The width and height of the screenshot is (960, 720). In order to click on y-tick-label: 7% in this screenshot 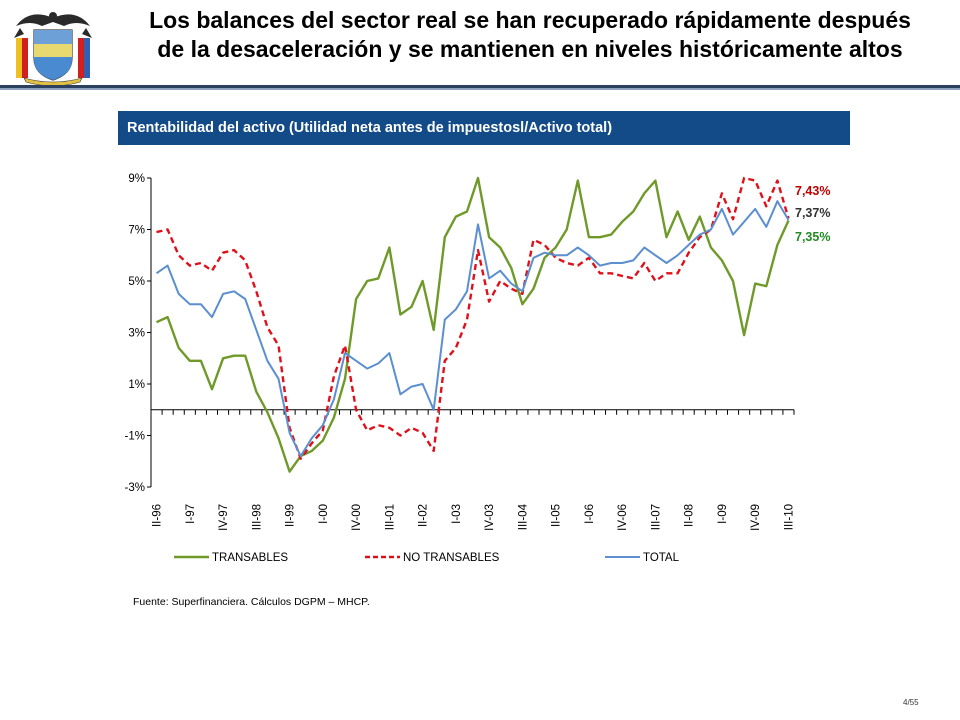, I will do `click(136, 231)`.